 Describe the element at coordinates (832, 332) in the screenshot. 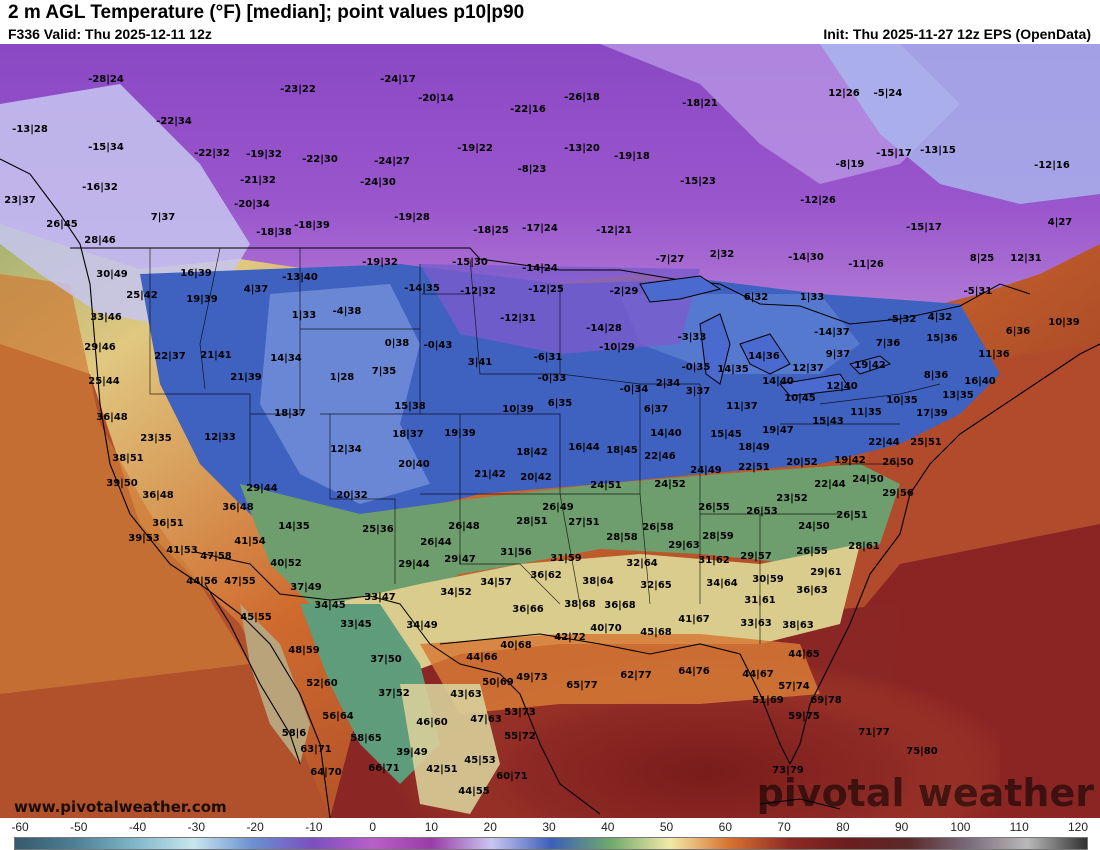

I see `point-value: -14|37` at that location.